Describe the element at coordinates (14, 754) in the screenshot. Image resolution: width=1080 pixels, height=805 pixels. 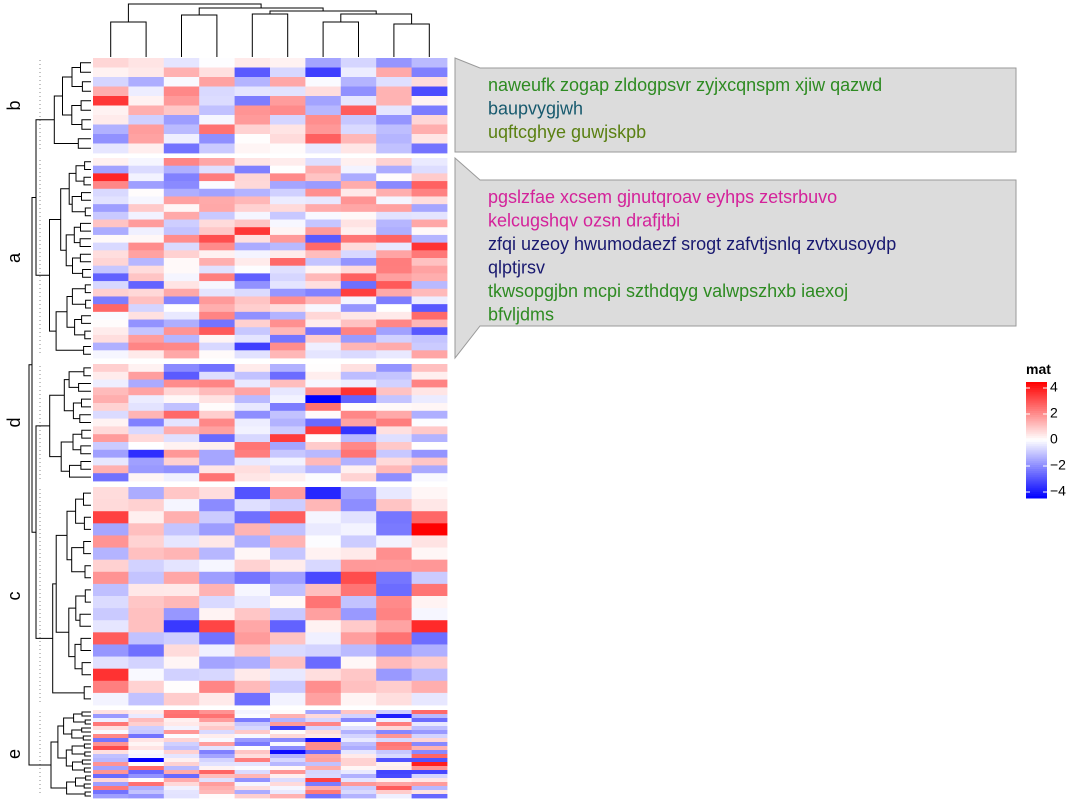
I see `row-split-label-e: e` at that location.